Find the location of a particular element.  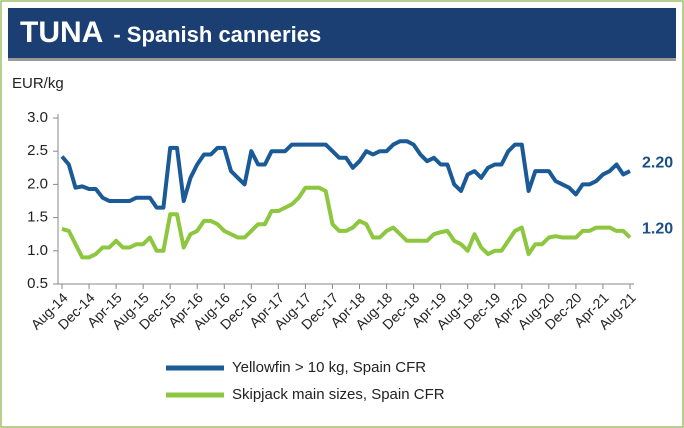

y-tick-label: 3.0 is located at coordinates (37, 117).